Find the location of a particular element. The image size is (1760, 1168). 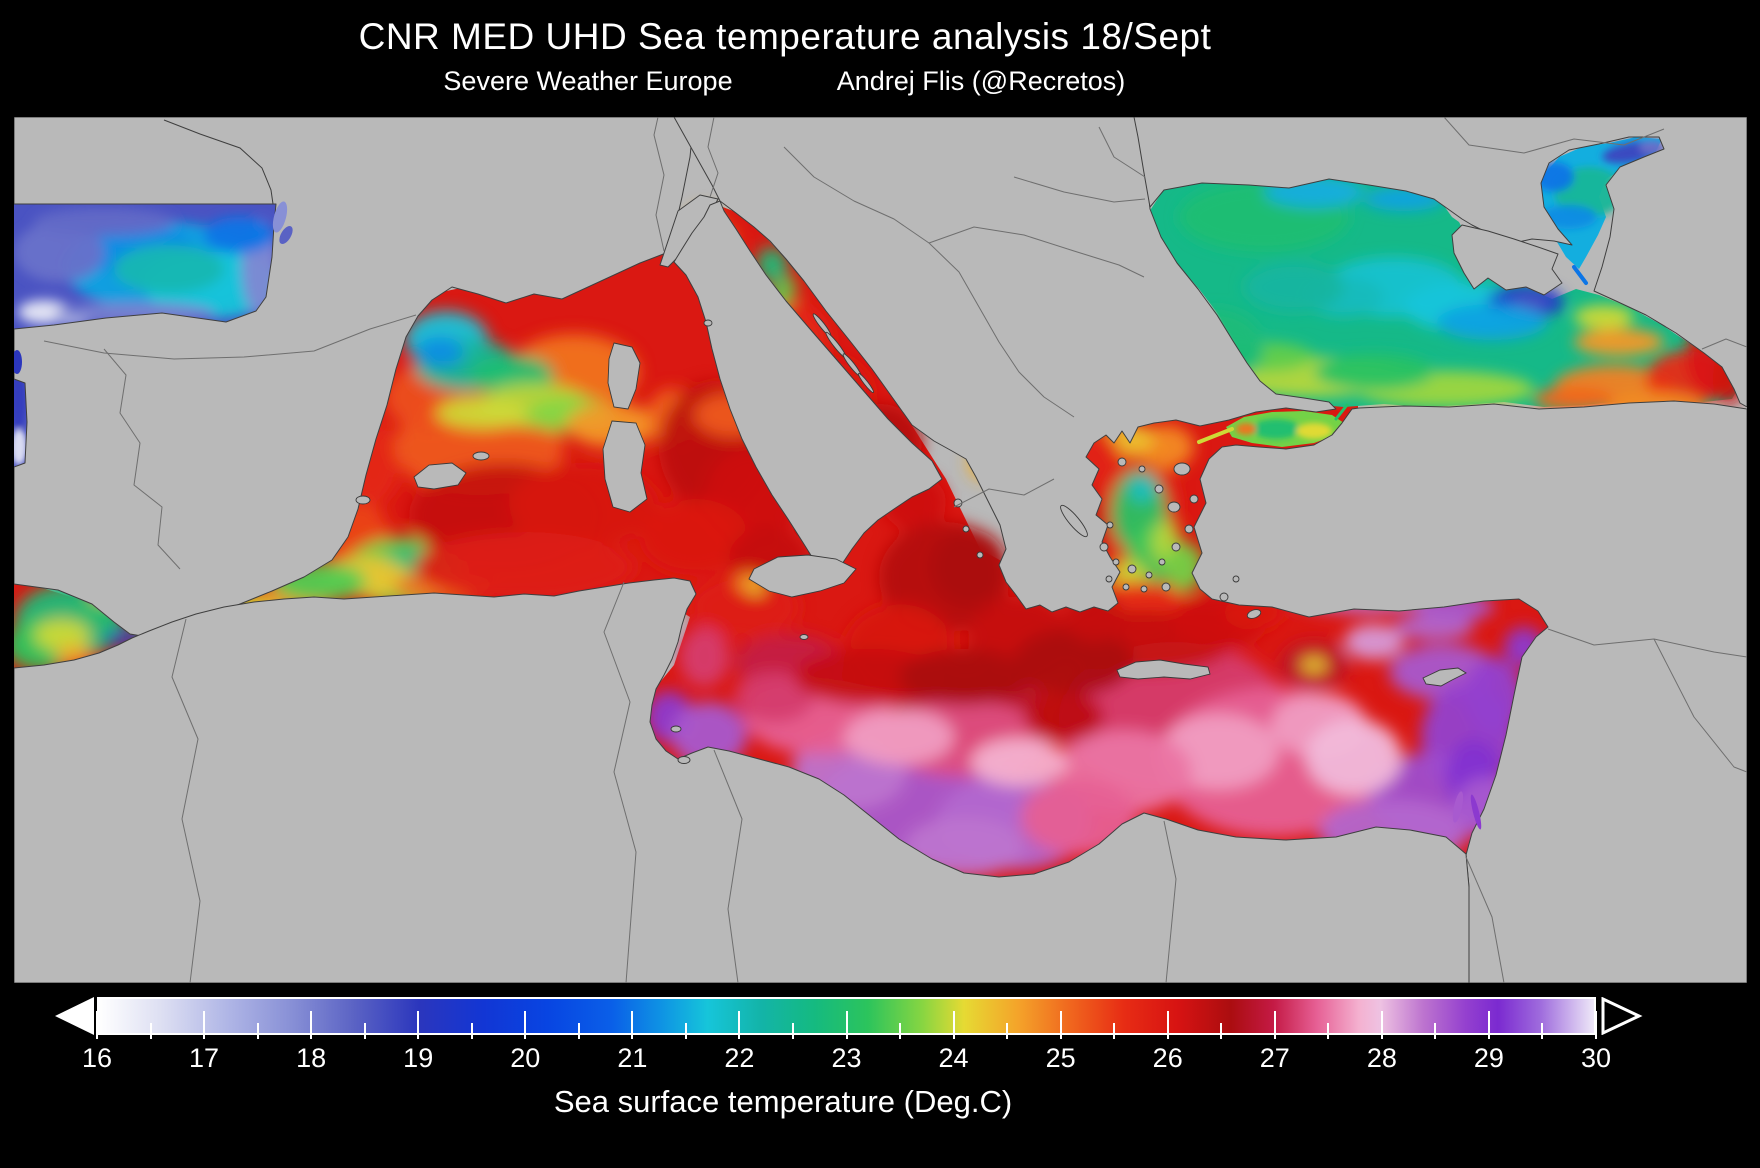

island-euboea is located at coordinates (1074, 521).